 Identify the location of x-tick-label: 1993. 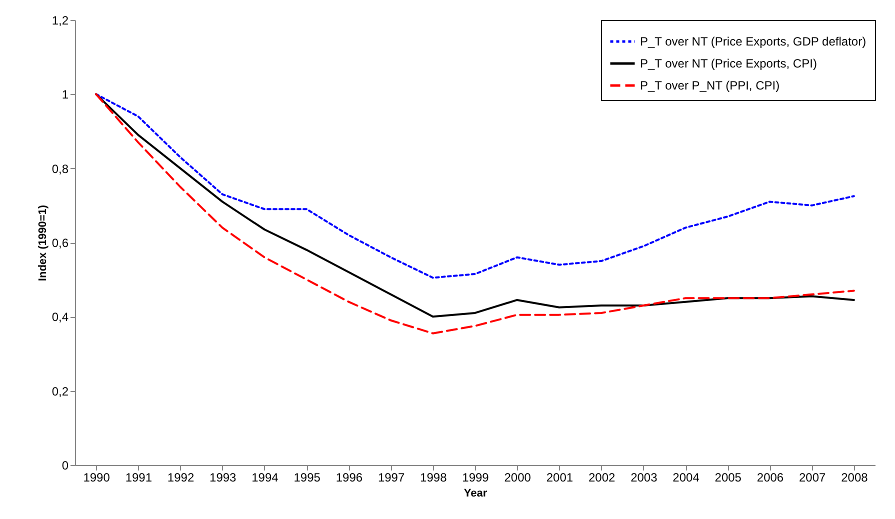
(223, 477).